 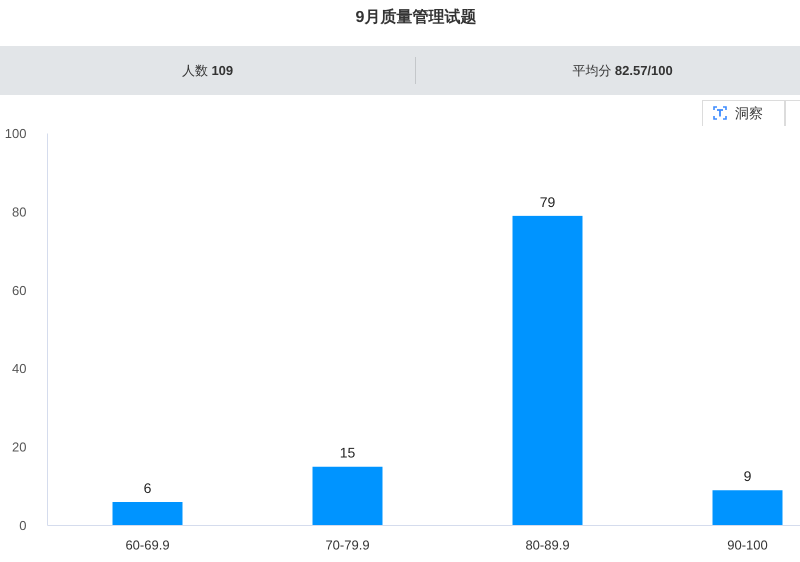 I want to click on data-label: 79, so click(x=548, y=202).